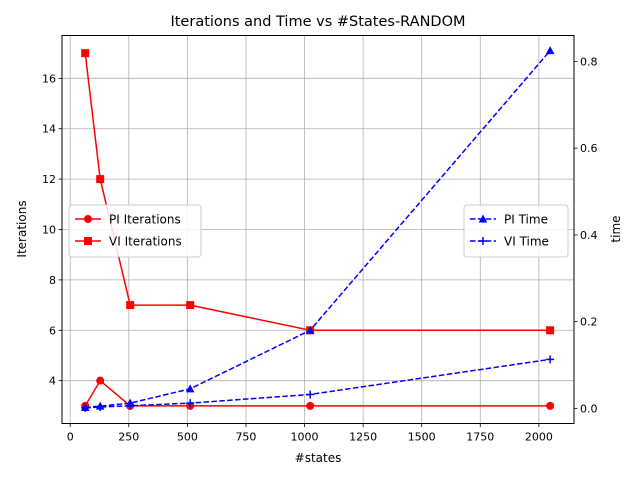  I want to click on y-left-axis-ticks: 4 6 8 10 12 14 16, so click(52, 230).